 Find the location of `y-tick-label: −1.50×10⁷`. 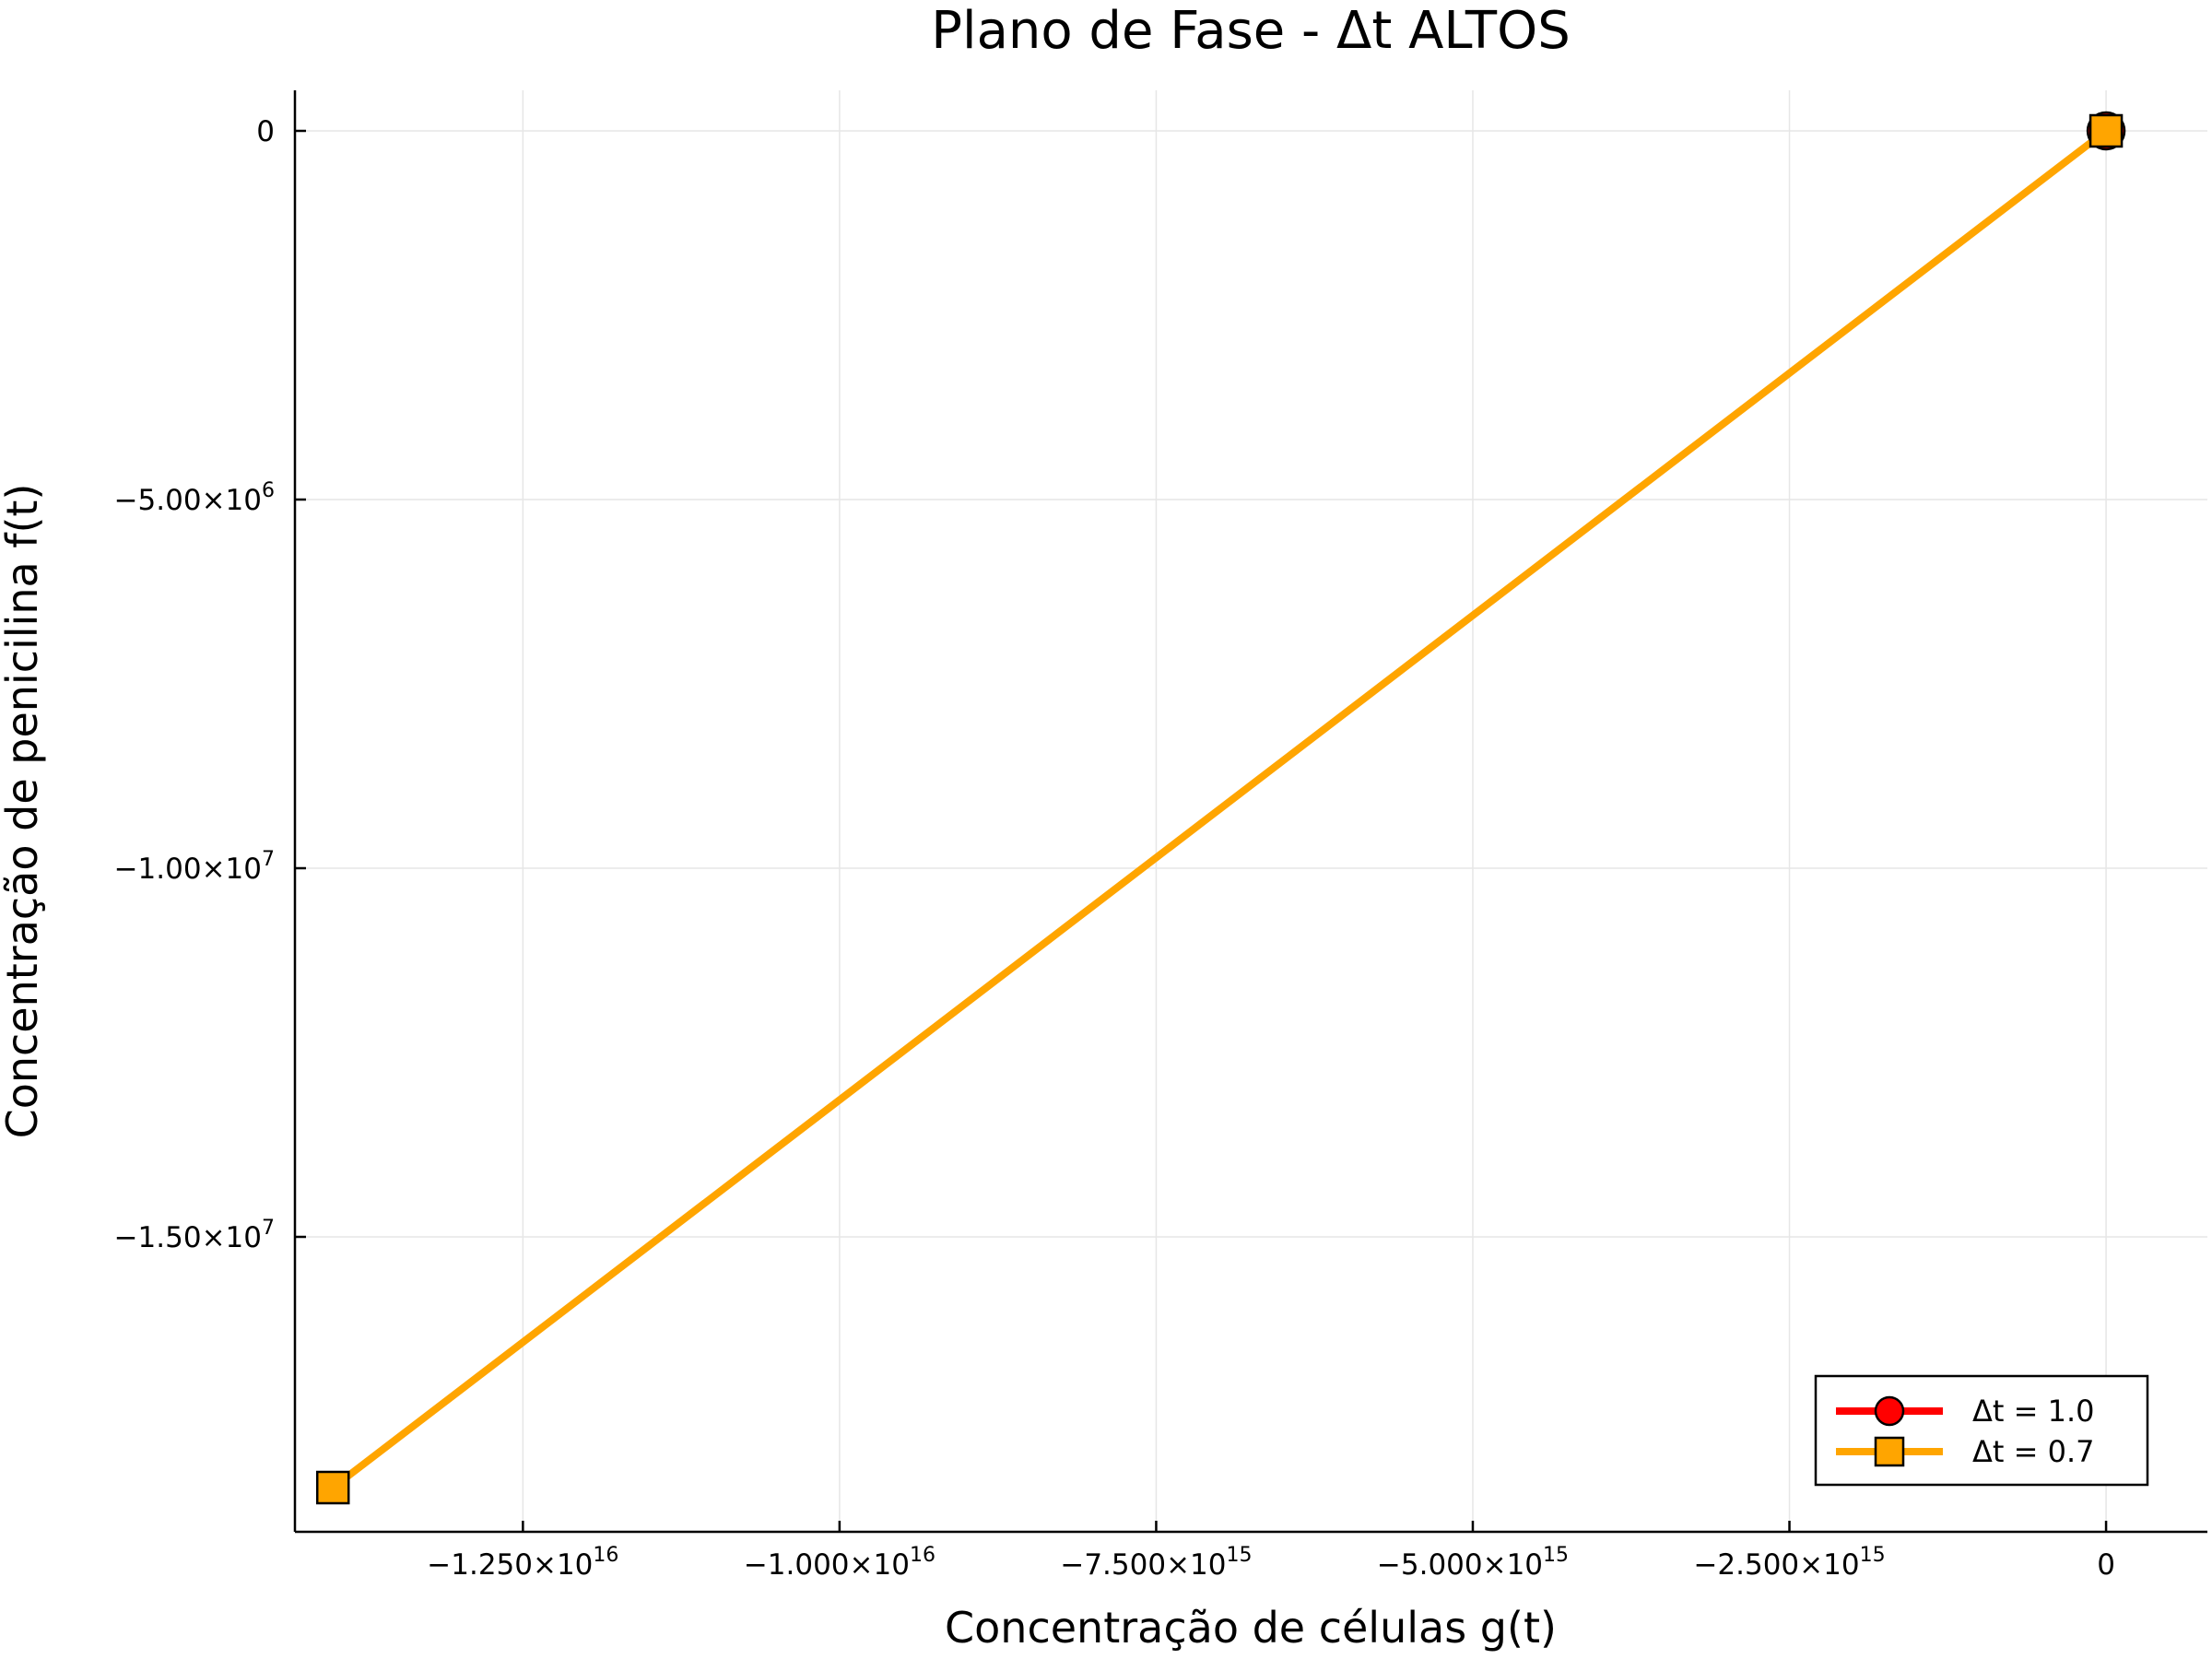

y-tick-label: −1.50×10⁷ is located at coordinates (194, 1235).